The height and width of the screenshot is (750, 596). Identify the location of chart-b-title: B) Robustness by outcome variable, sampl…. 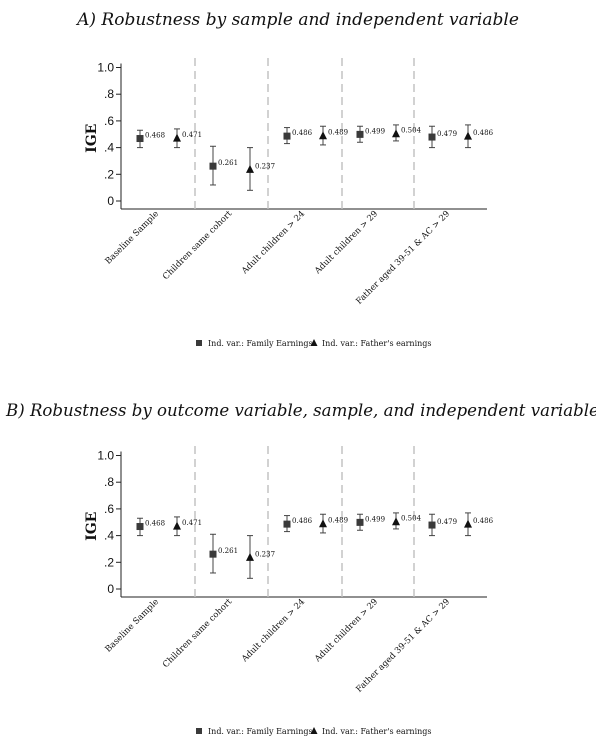
(301, 410).